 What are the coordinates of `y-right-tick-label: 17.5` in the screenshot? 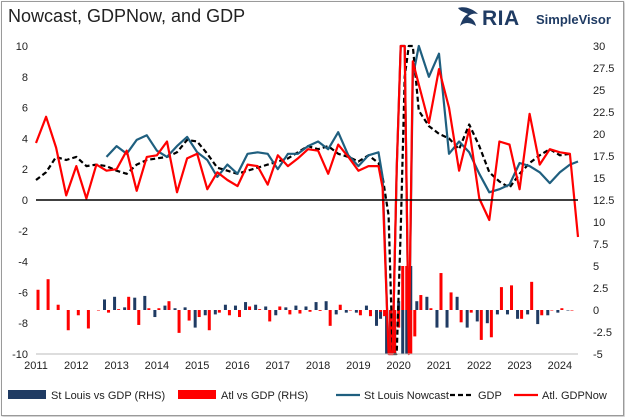 It's located at (603, 157).